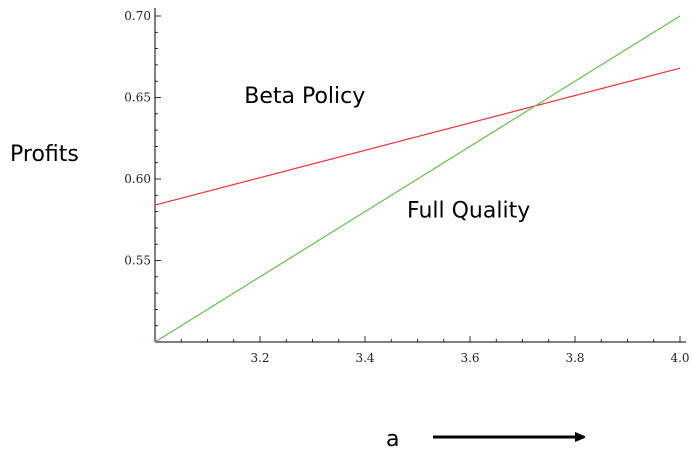 The height and width of the screenshot is (452, 693). I want to click on annotations-group: Beta Policy Full Quality, so click(387, 153).